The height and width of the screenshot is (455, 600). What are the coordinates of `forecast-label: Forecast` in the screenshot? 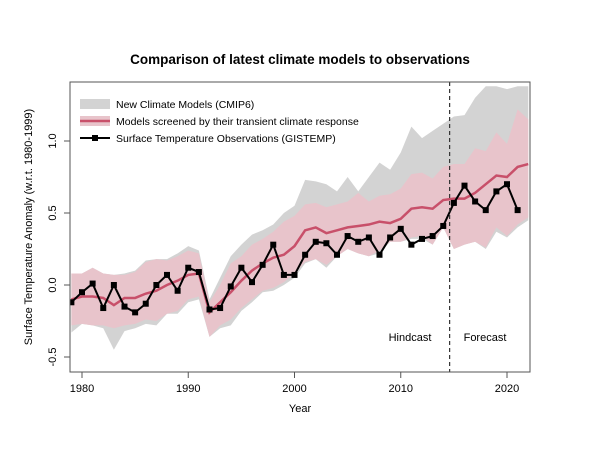 It's located at (485, 338).